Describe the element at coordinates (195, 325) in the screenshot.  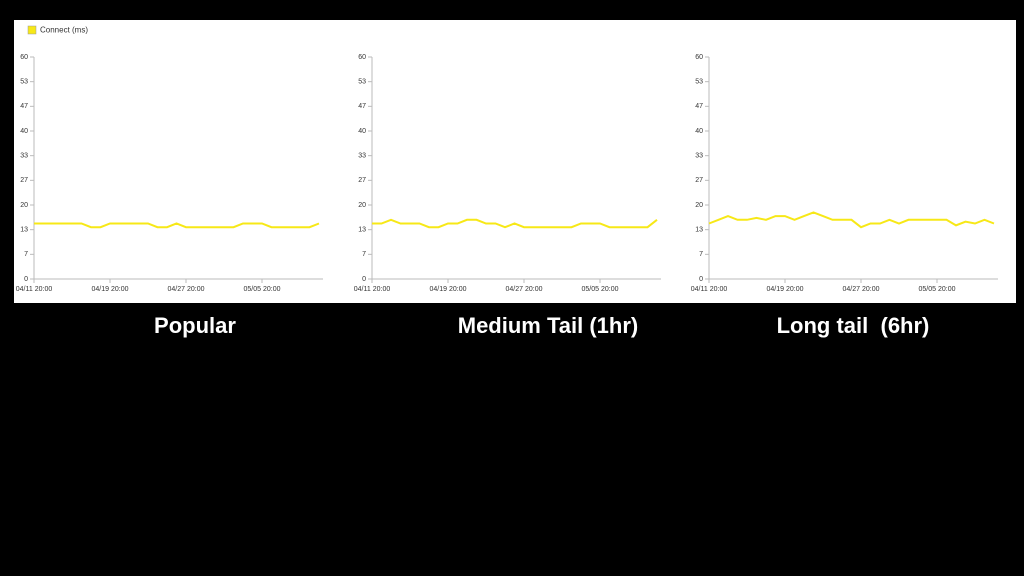
I see `chart-caption: Popular` at that location.